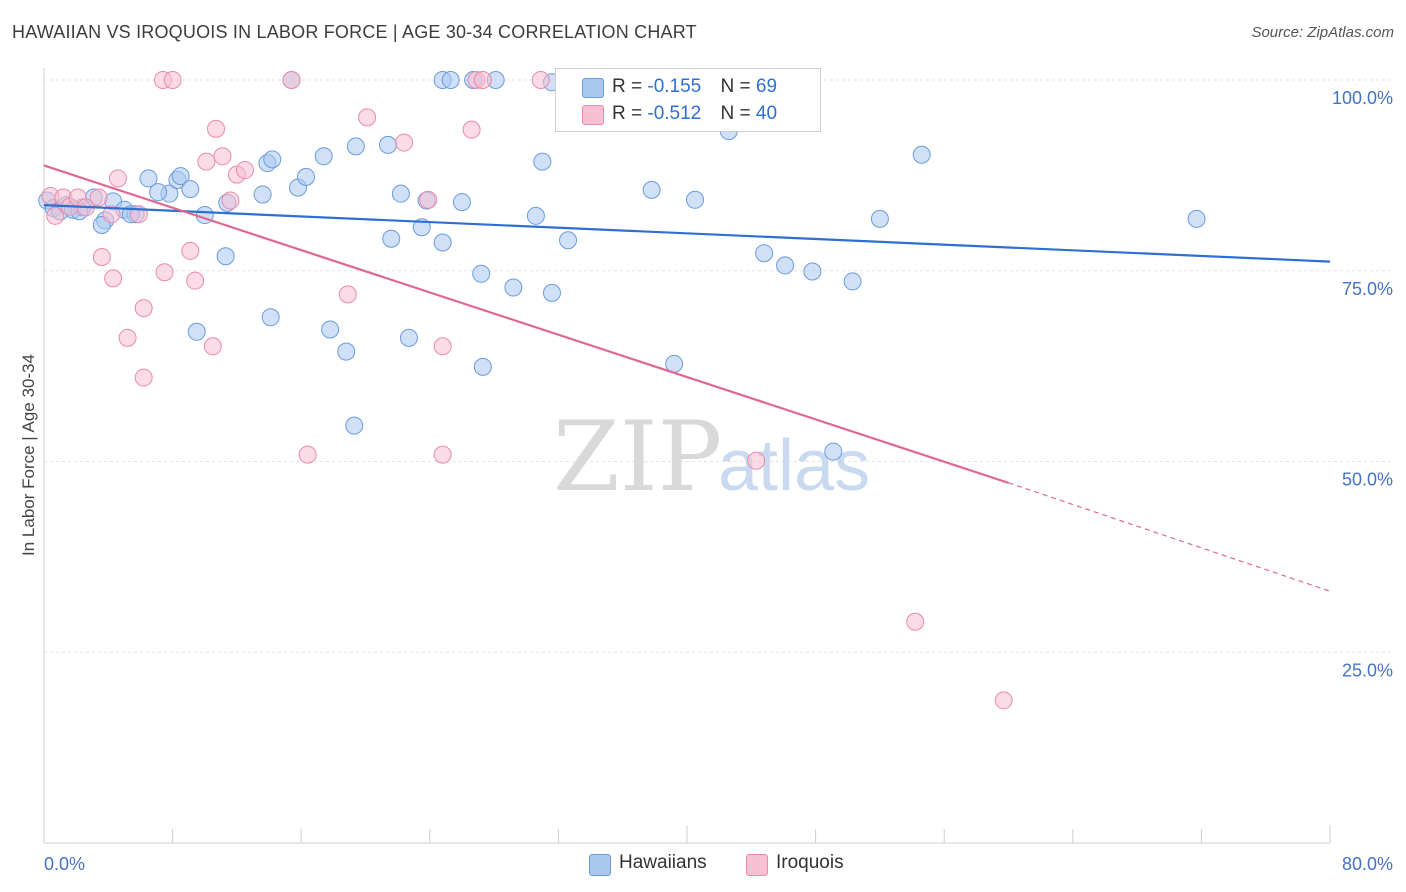 Image resolution: width=1406 pixels, height=892 pixels. I want to click on bottom-swatch-hawaiians, so click(600, 865).